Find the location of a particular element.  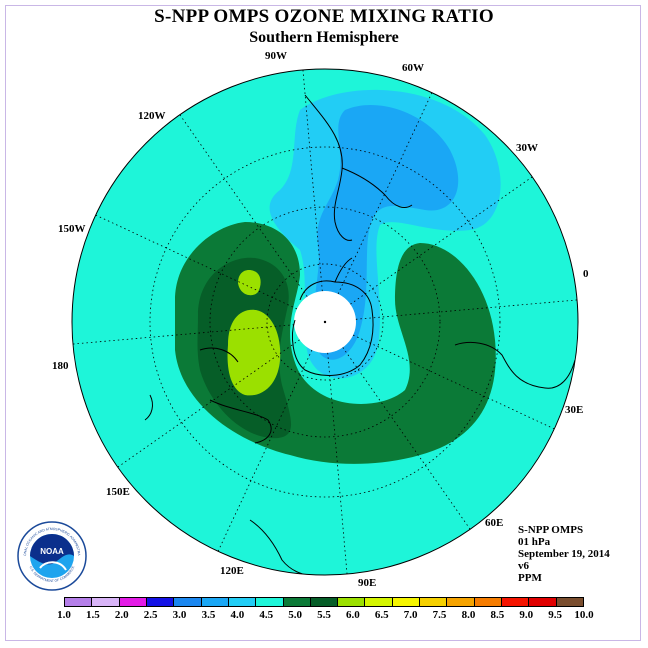

colorbar-tick-label: 4.5 is located at coordinates (266, 615).